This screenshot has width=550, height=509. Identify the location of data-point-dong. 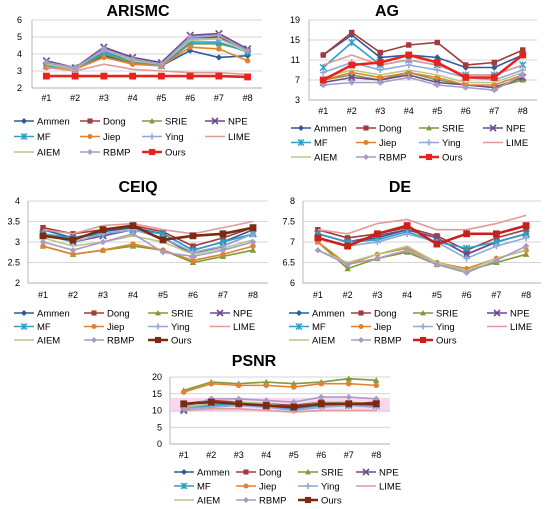
(347, 238).